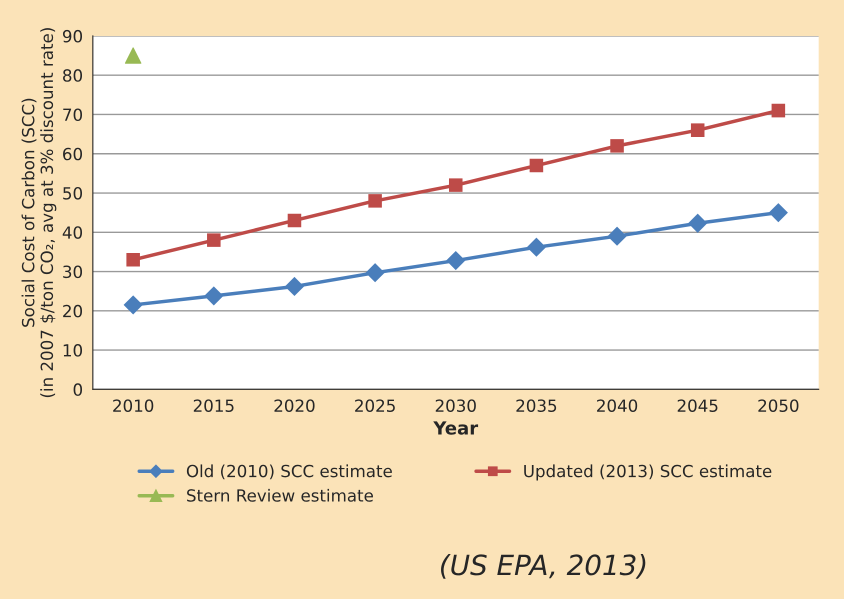  What do you see at coordinates (617, 405) in the screenshot?
I see `x-tick-label: 2040` at bounding box center [617, 405].